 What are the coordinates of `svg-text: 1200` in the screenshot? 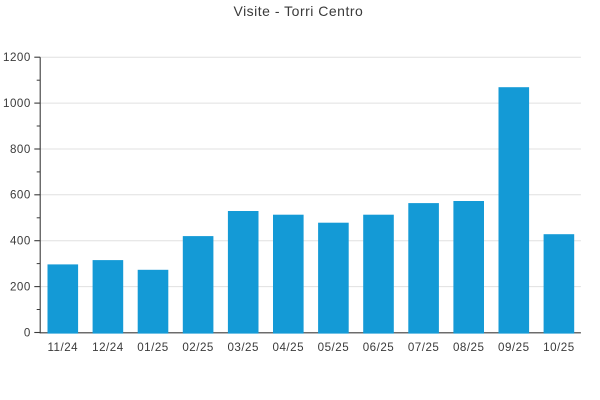 It's located at (17, 57).